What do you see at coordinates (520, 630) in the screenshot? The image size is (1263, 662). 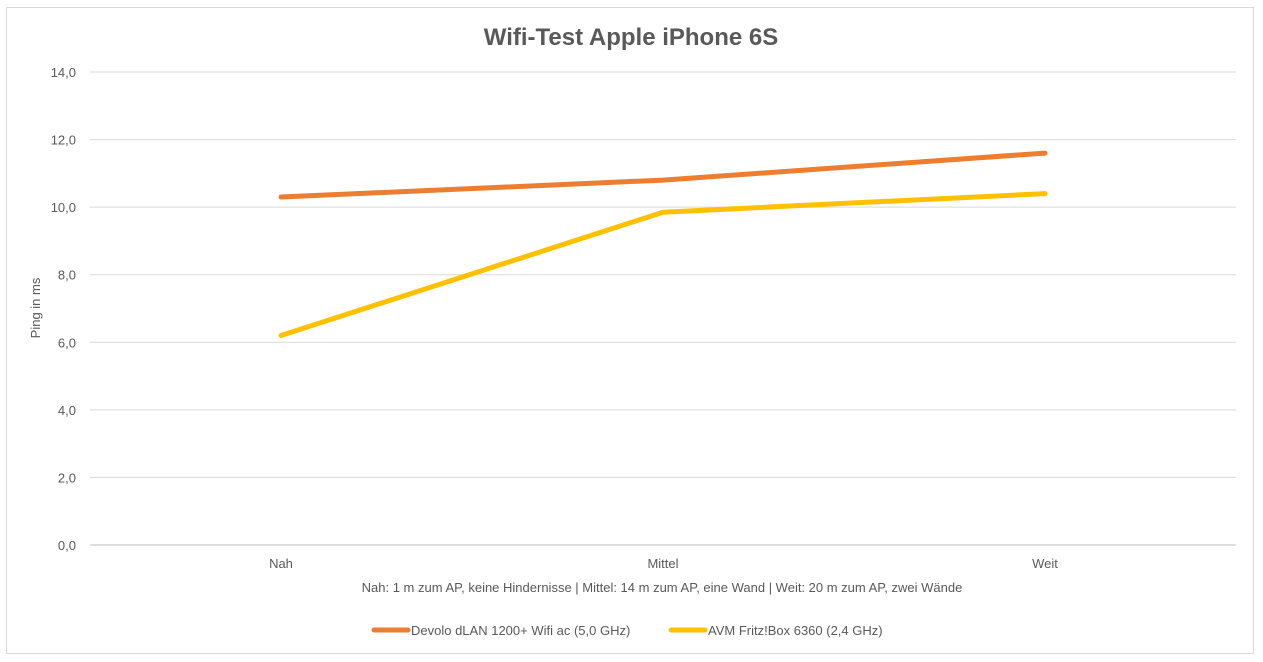 I see `legend-label: Devolo dLAN 1200+ Wifi ac (5,0 GHz)` at bounding box center [520, 630].